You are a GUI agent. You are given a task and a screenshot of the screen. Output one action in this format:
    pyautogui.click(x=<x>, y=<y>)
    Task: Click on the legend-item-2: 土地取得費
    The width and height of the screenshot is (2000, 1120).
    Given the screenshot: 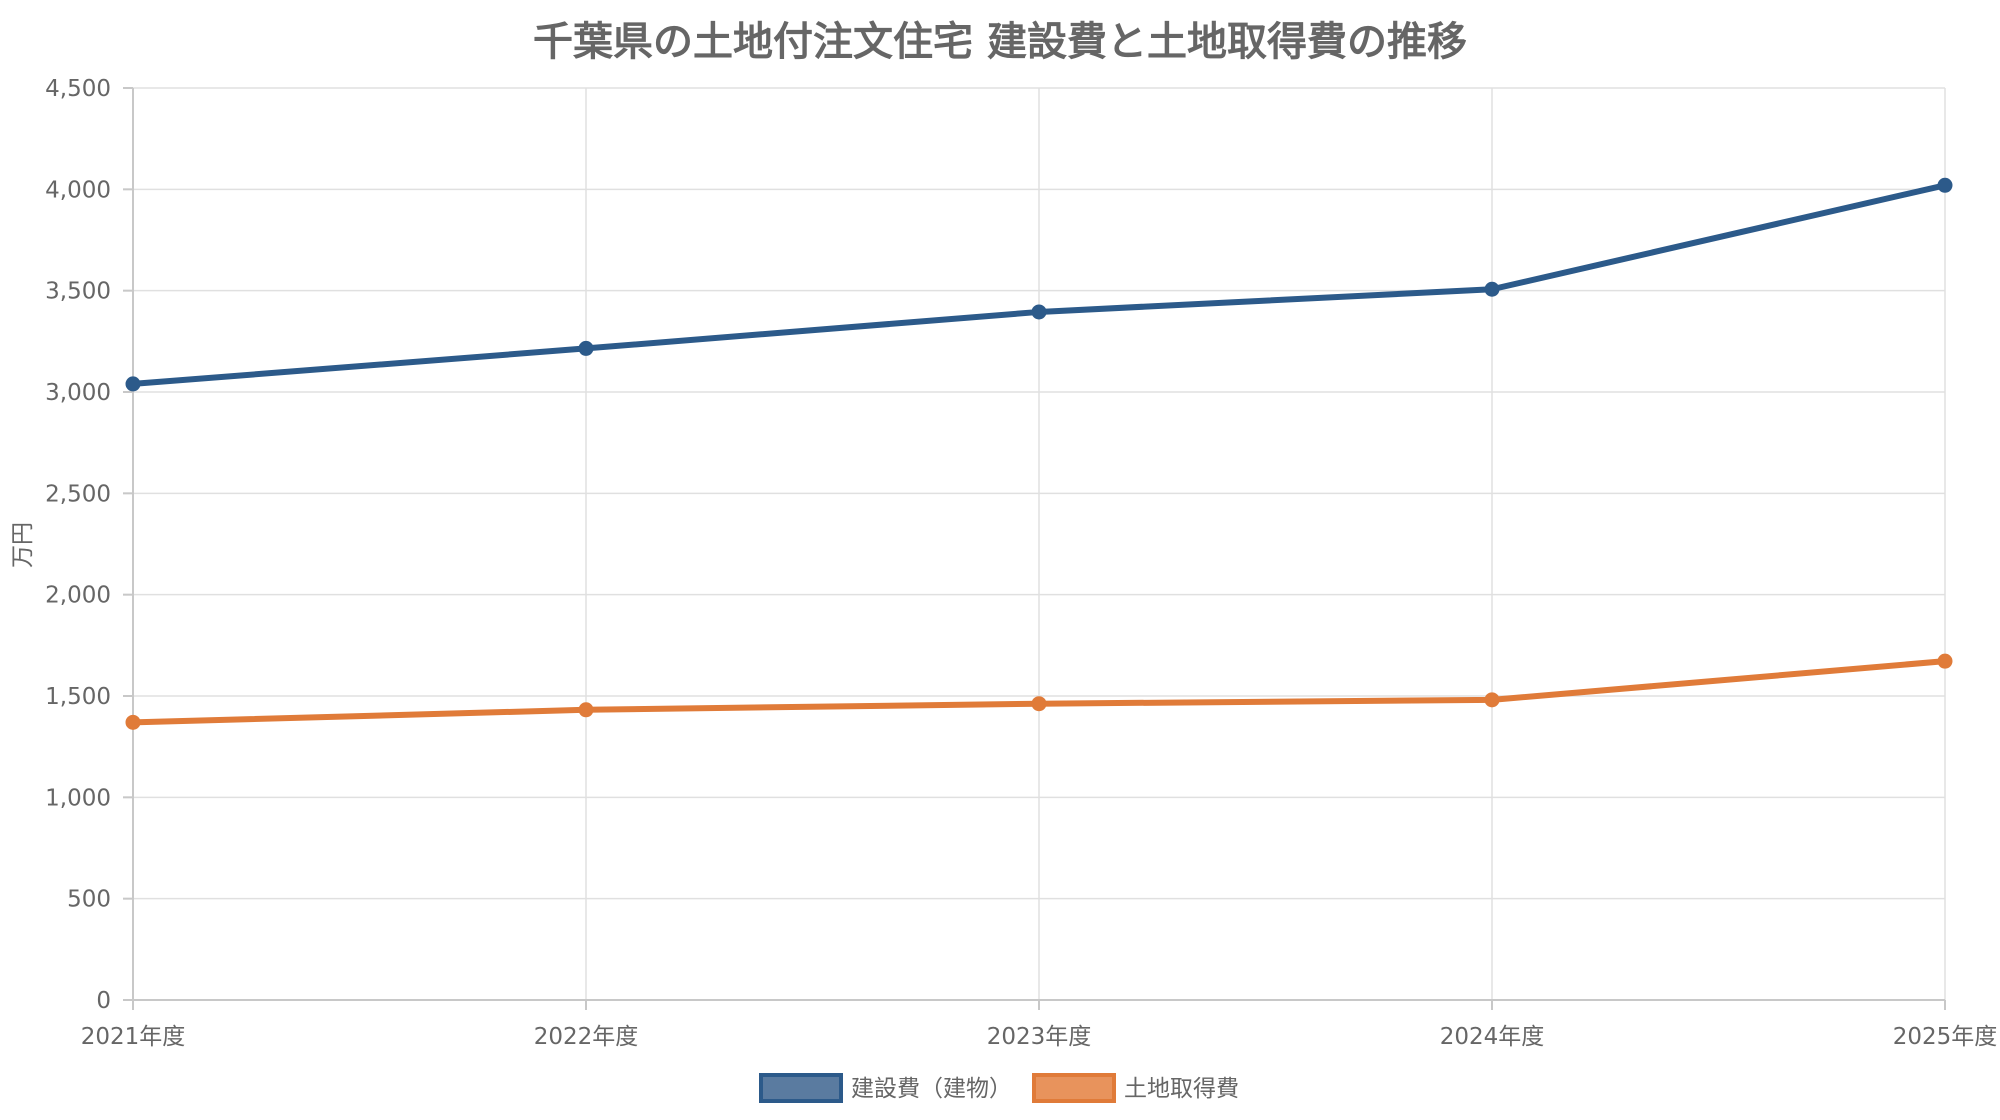 What is the action you would take?
    pyautogui.click(x=1135, y=1088)
    